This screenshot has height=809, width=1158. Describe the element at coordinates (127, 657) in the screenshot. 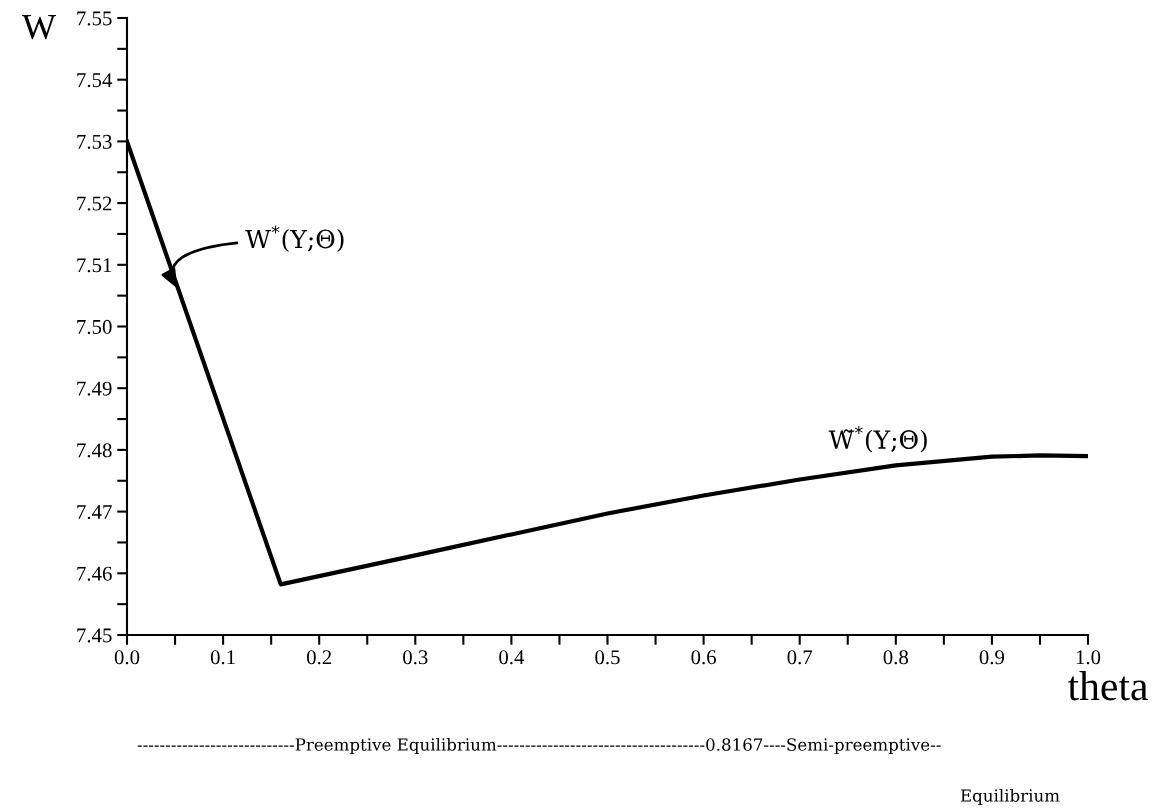

I see `x-tick-label: 0.0` at that location.